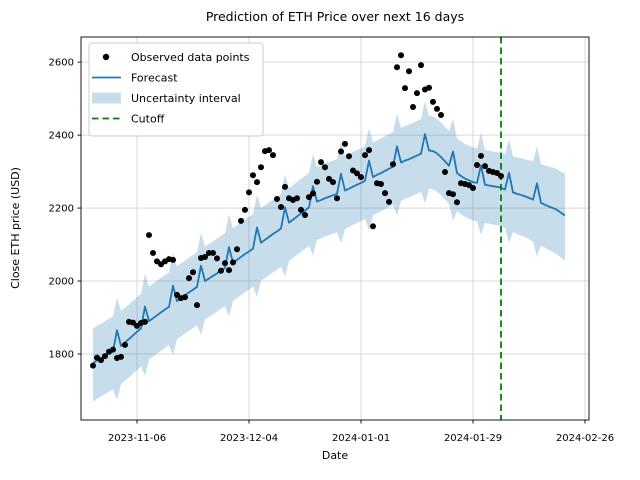 The height and width of the screenshot is (480, 640). I want to click on x-tick-label: 2023-12-04, so click(249, 438).